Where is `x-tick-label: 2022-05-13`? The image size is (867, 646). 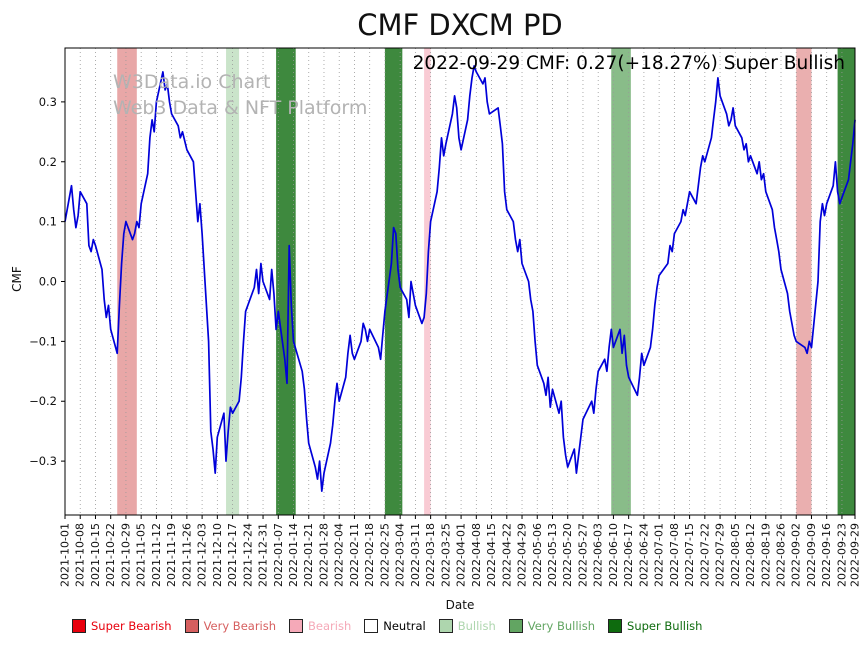
x-tick-label: 2022-05-13 is located at coordinates (552, 555).